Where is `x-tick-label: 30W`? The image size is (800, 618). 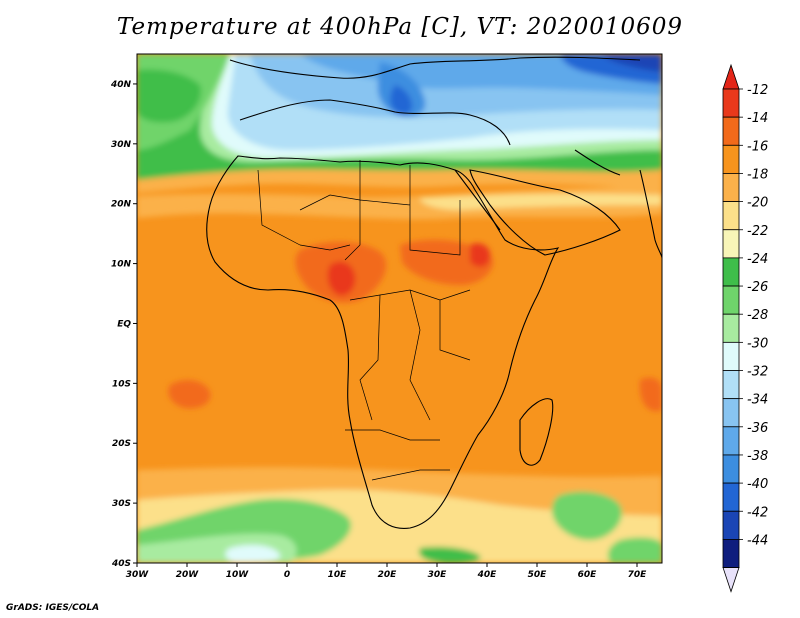 x-tick-label: 30W is located at coordinates (138, 575).